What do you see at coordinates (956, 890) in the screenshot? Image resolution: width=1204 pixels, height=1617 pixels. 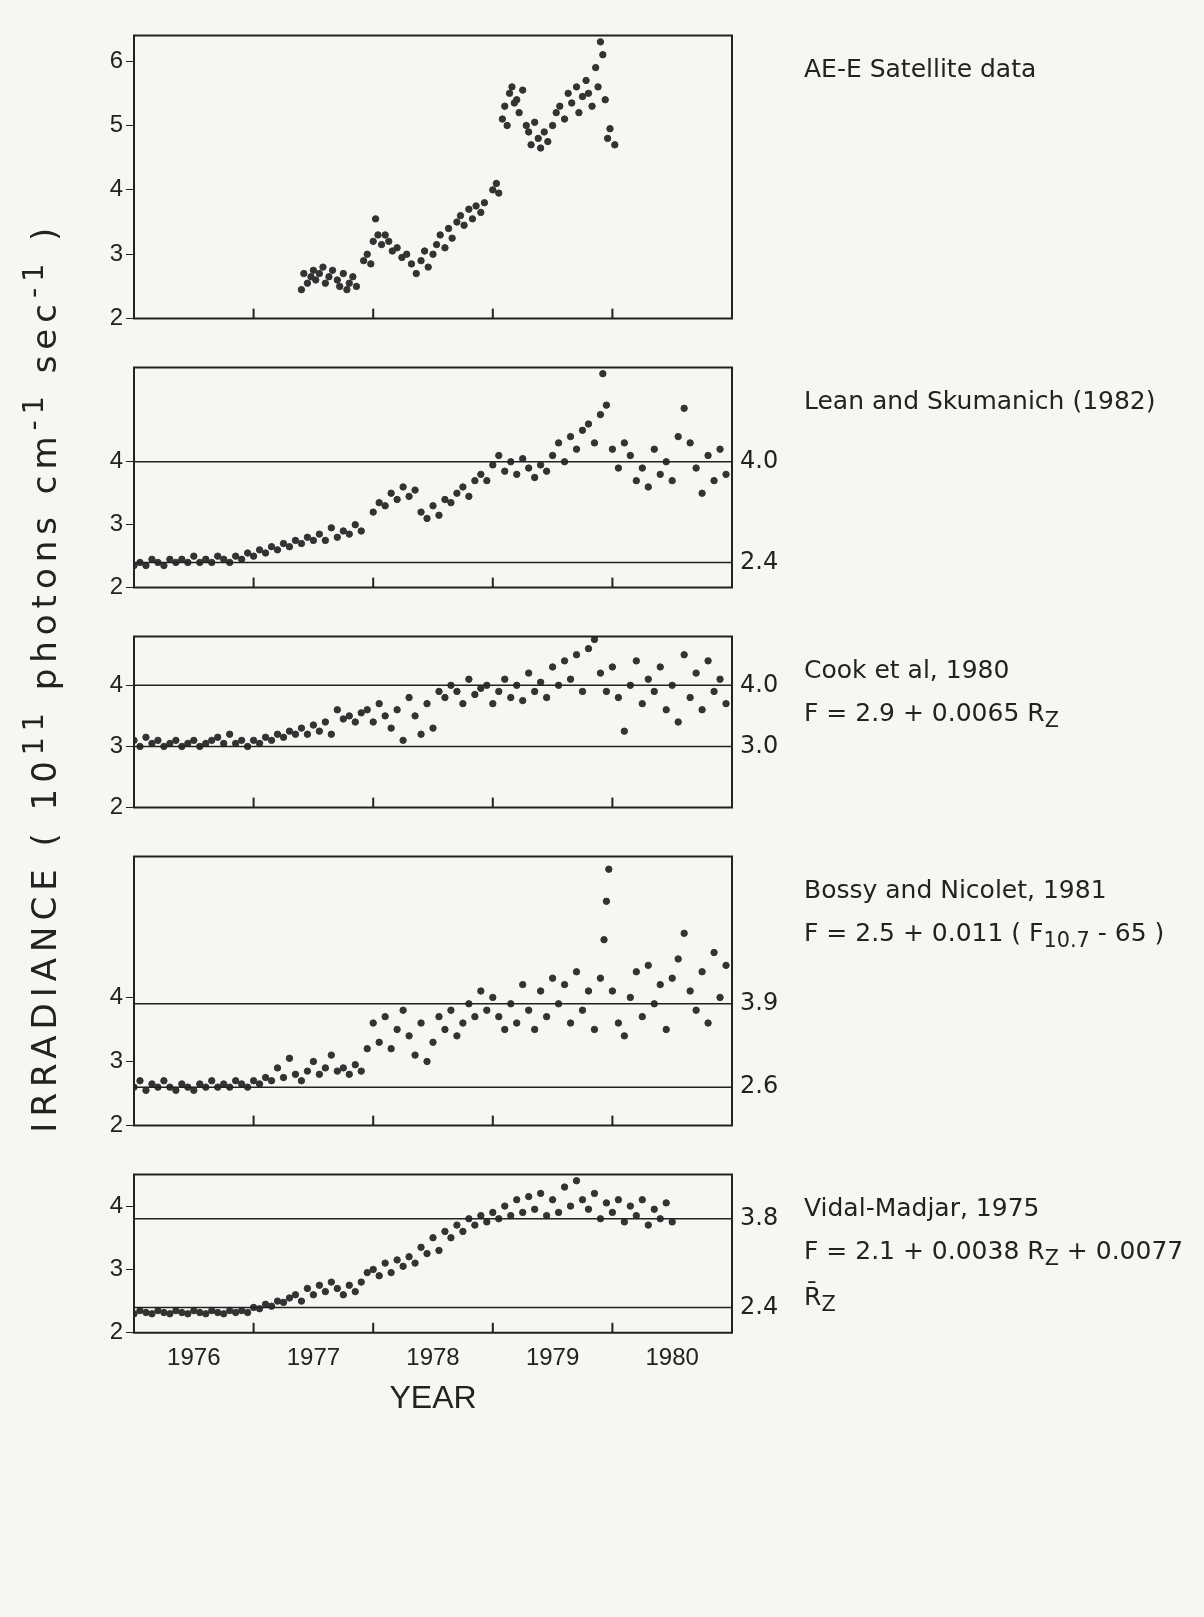 I see `text: Bossy and Nicolet, 1981` at bounding box center [956, 890].